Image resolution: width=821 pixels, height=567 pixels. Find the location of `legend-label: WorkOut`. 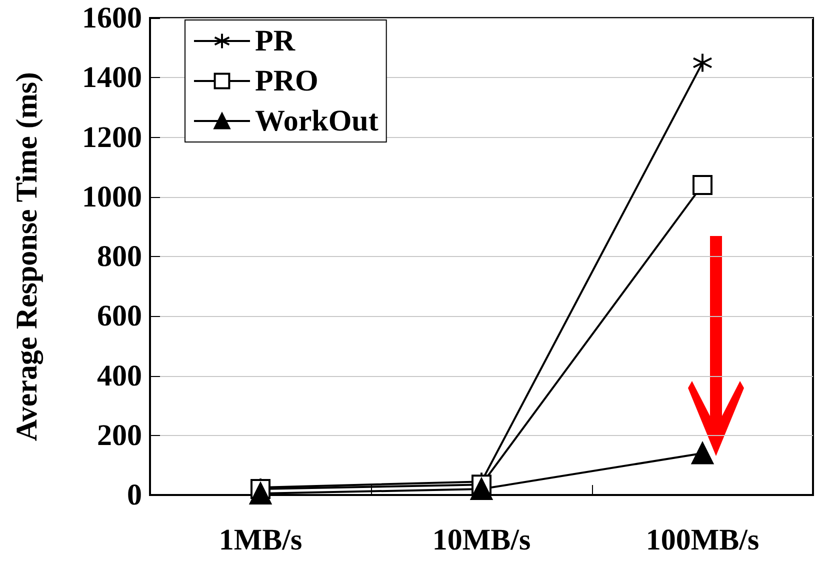

legend-label: WorkOut is located at coordinates (316, 121).